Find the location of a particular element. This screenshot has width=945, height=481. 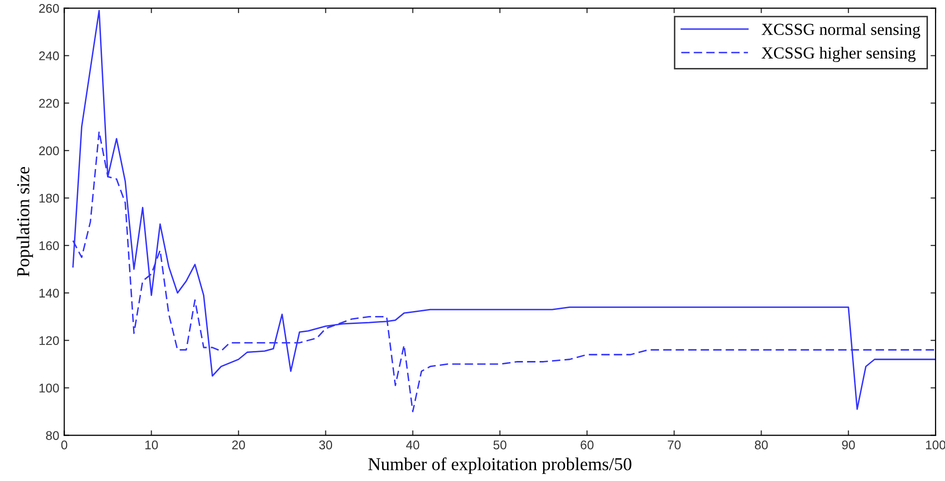

x-tick-label: 10 is located at coordinates (151, 445).